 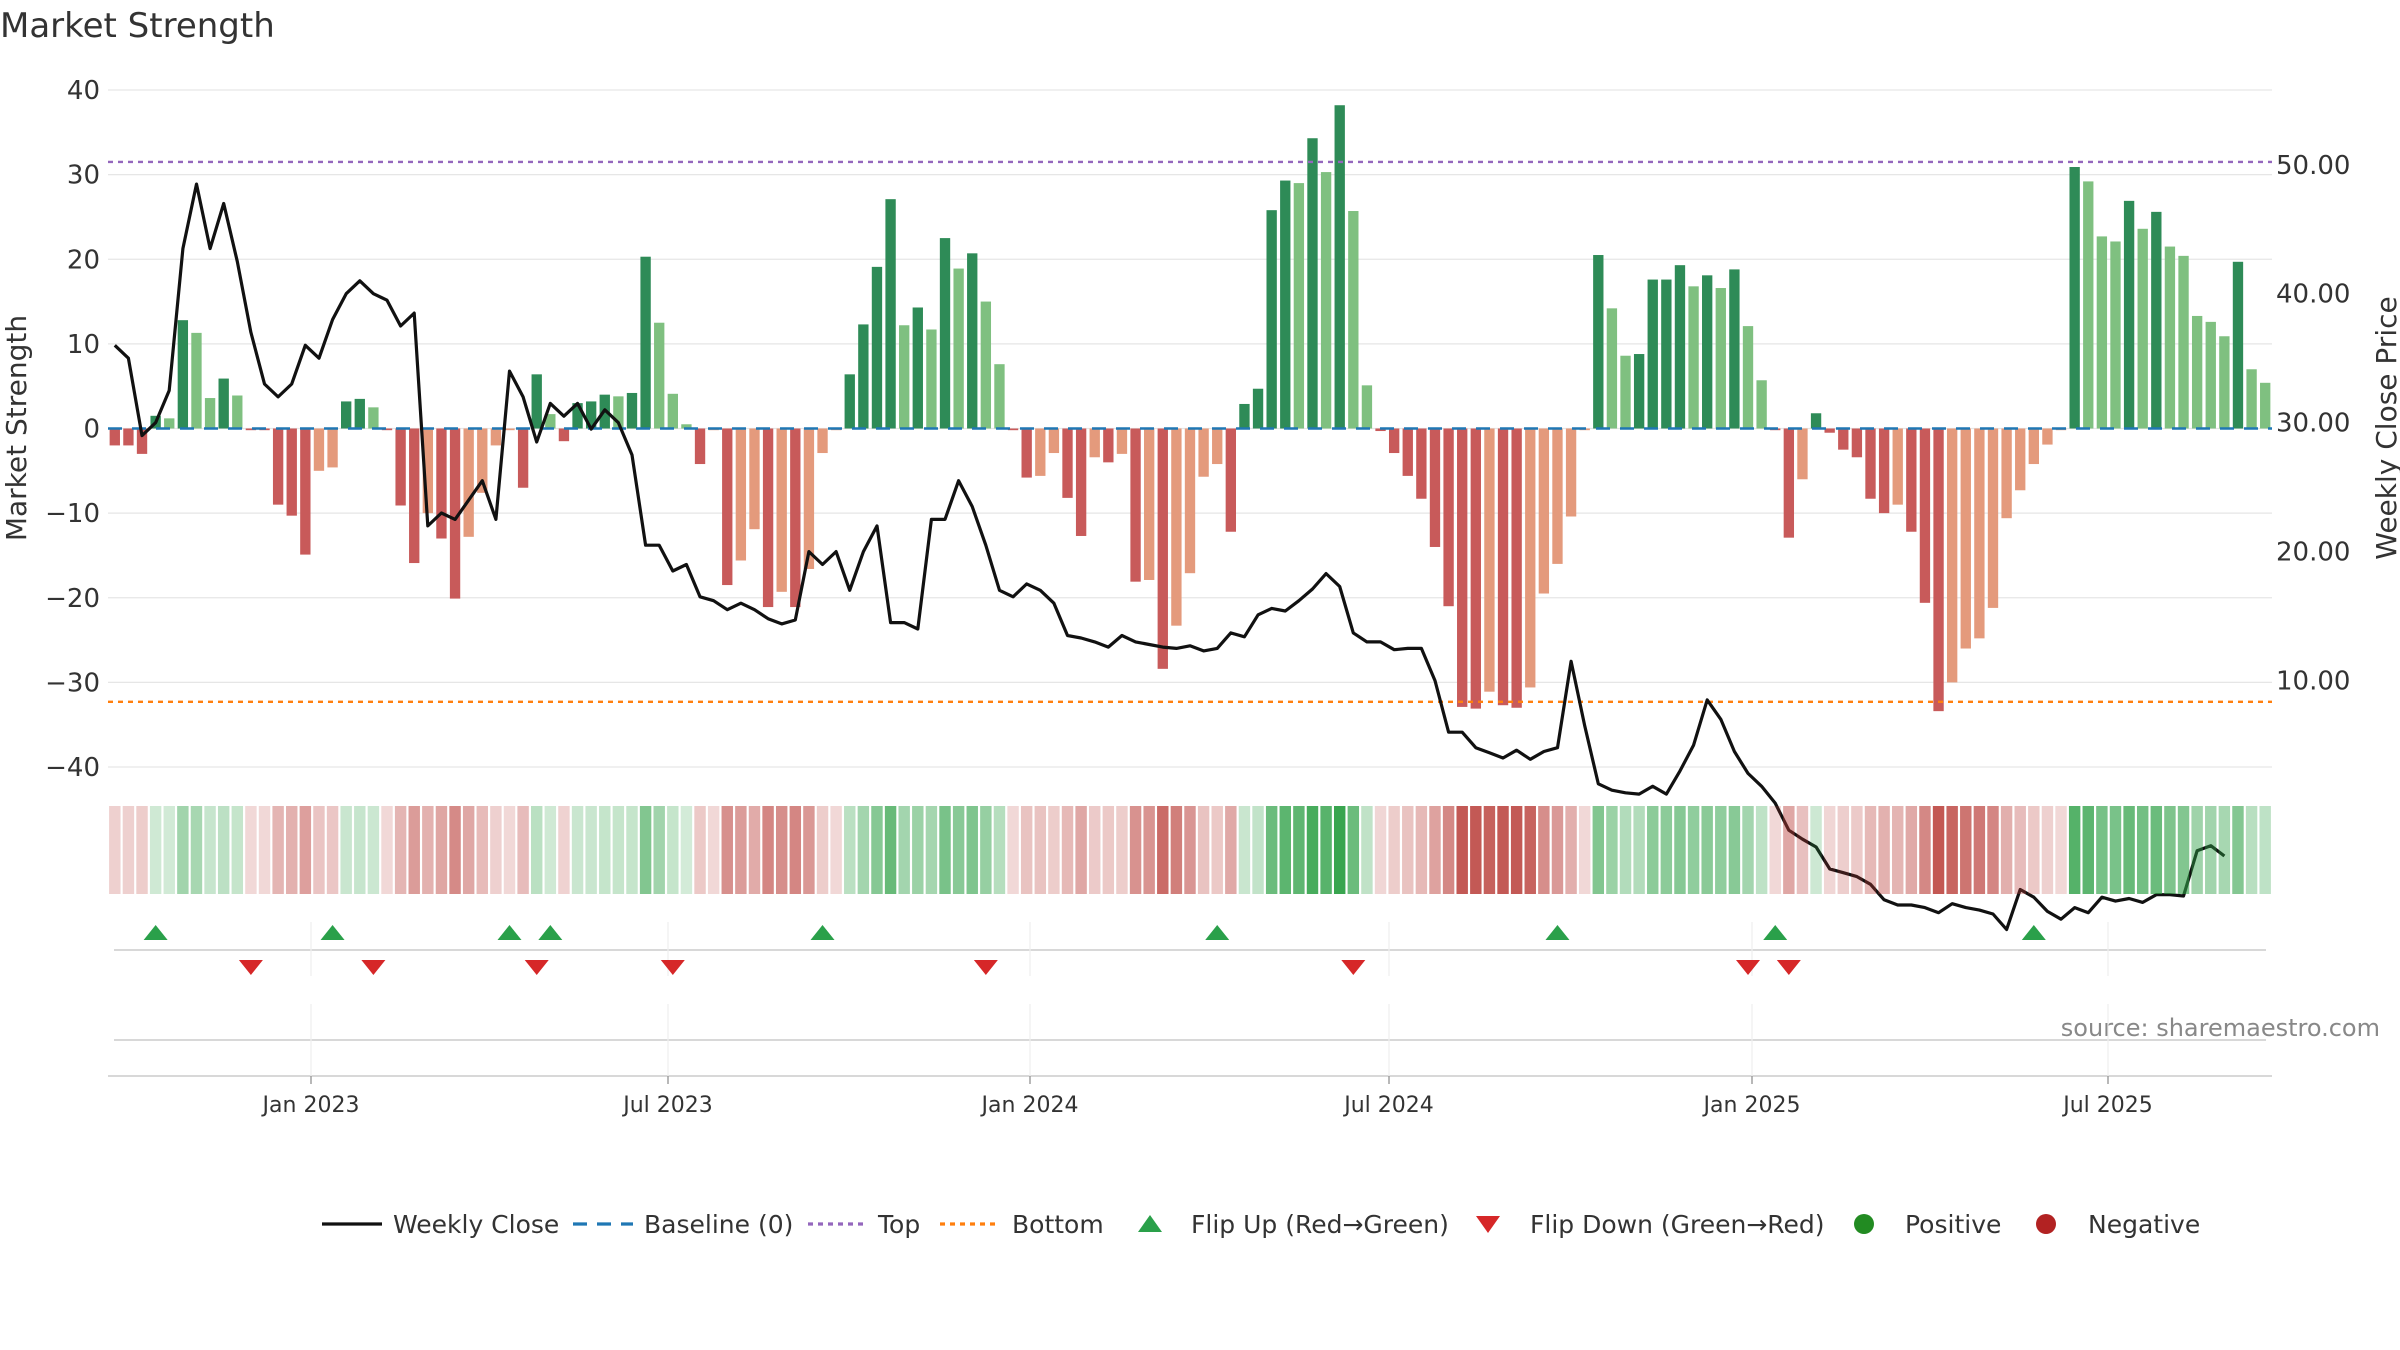 What do you see at coordinates (2313, 682) in the screenshot?
I see `y-tick-label-right: 10.00` at bounding box center [2313, 682].